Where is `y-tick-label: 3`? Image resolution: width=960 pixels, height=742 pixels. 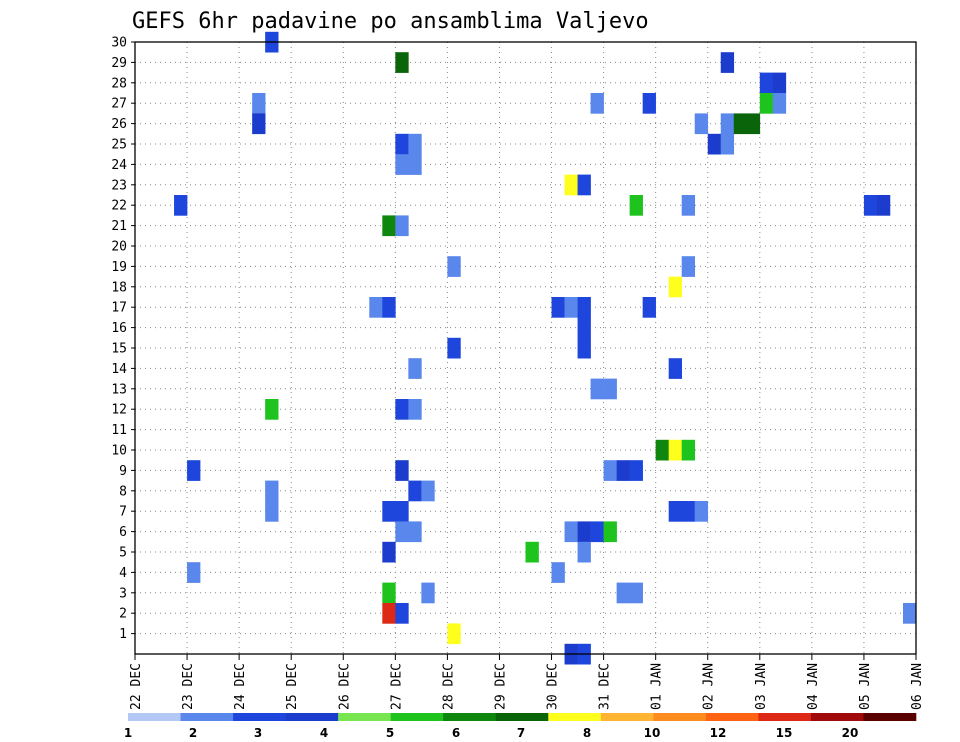
y-tick-label: 3 is located at coordinates (123, 593).